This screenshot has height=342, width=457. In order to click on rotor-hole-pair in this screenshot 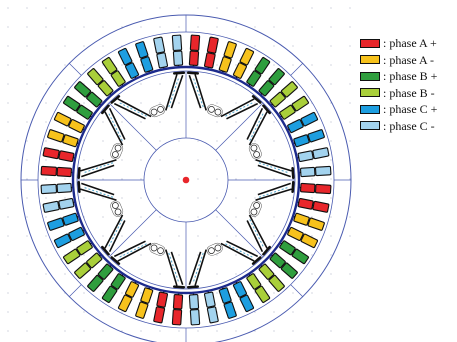, I will do `click(117, 151)`.